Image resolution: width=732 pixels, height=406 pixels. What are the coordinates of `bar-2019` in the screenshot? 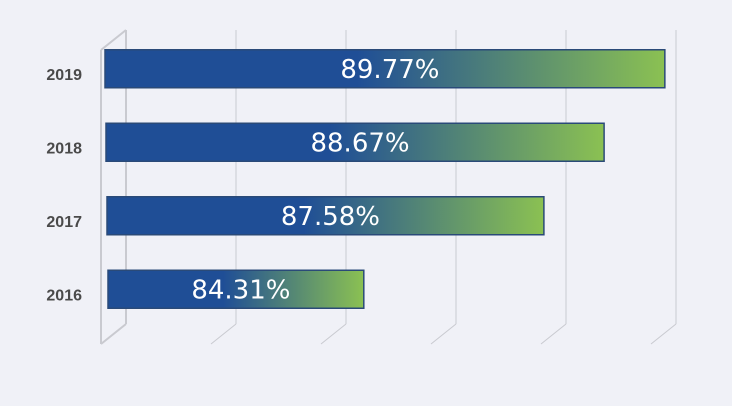 It's located at (385, 69).